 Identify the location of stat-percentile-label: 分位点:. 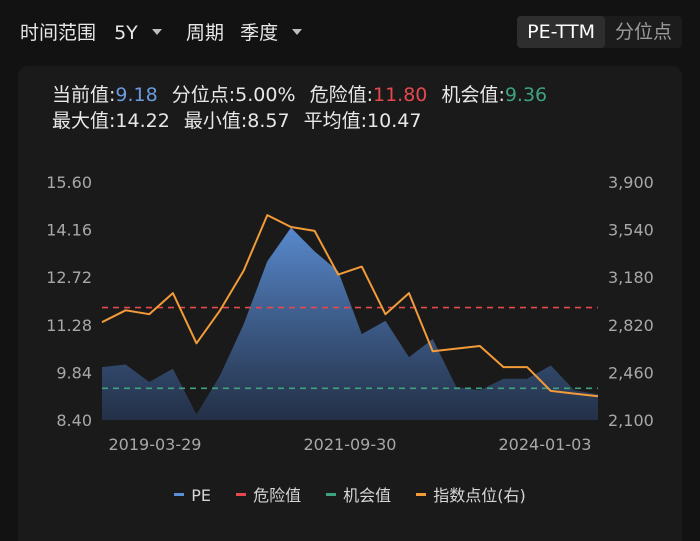
(203, 95).